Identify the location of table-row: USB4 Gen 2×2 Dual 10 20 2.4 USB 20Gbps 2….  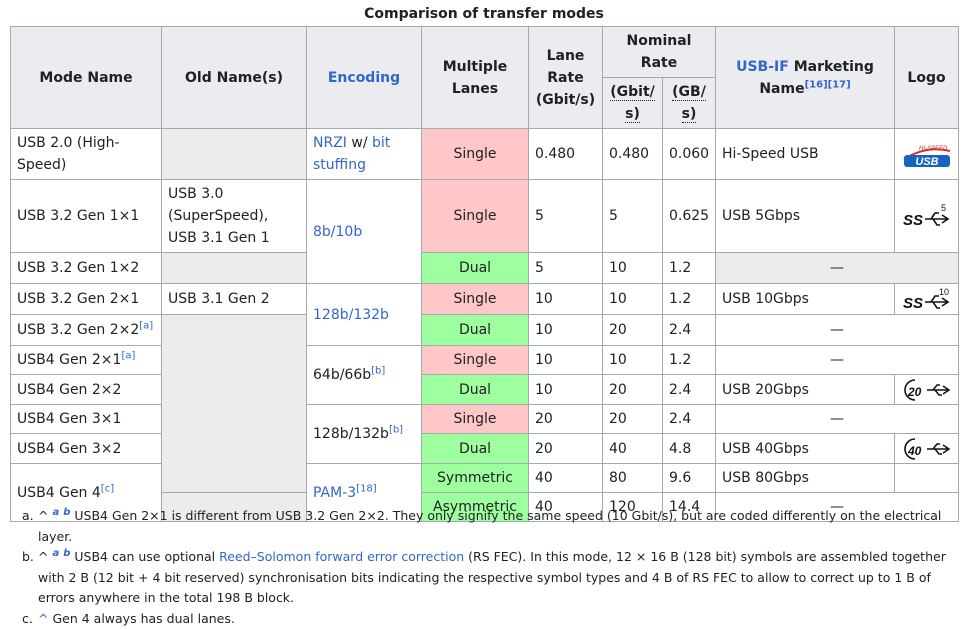
(485, 390).